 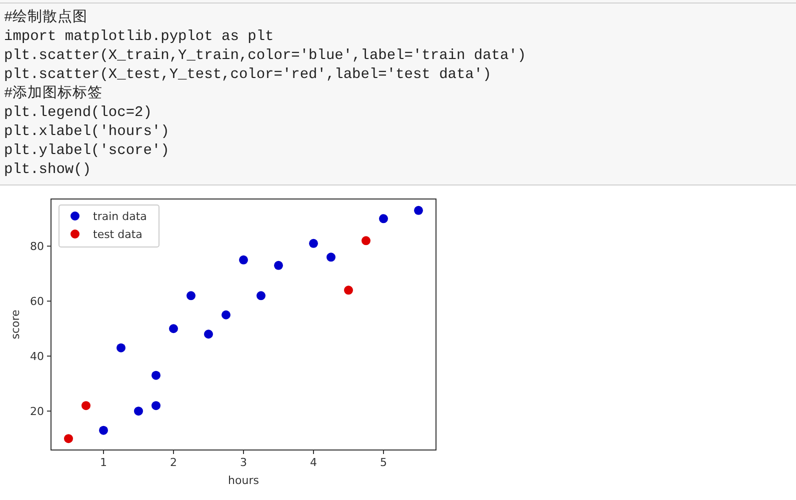 What do you see at coordinates (37, 247) in the screenshot?
I see `y-tick-label: 80` at bounding box center [37, 247].